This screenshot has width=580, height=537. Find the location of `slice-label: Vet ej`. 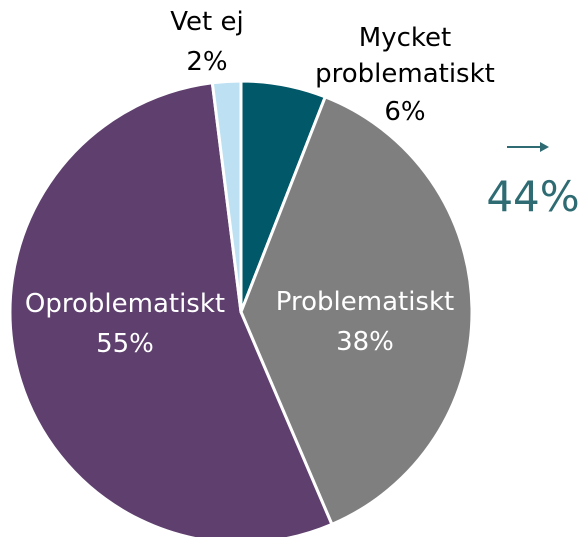

slice-label: Vet ej is located at coordinates (207, 22).